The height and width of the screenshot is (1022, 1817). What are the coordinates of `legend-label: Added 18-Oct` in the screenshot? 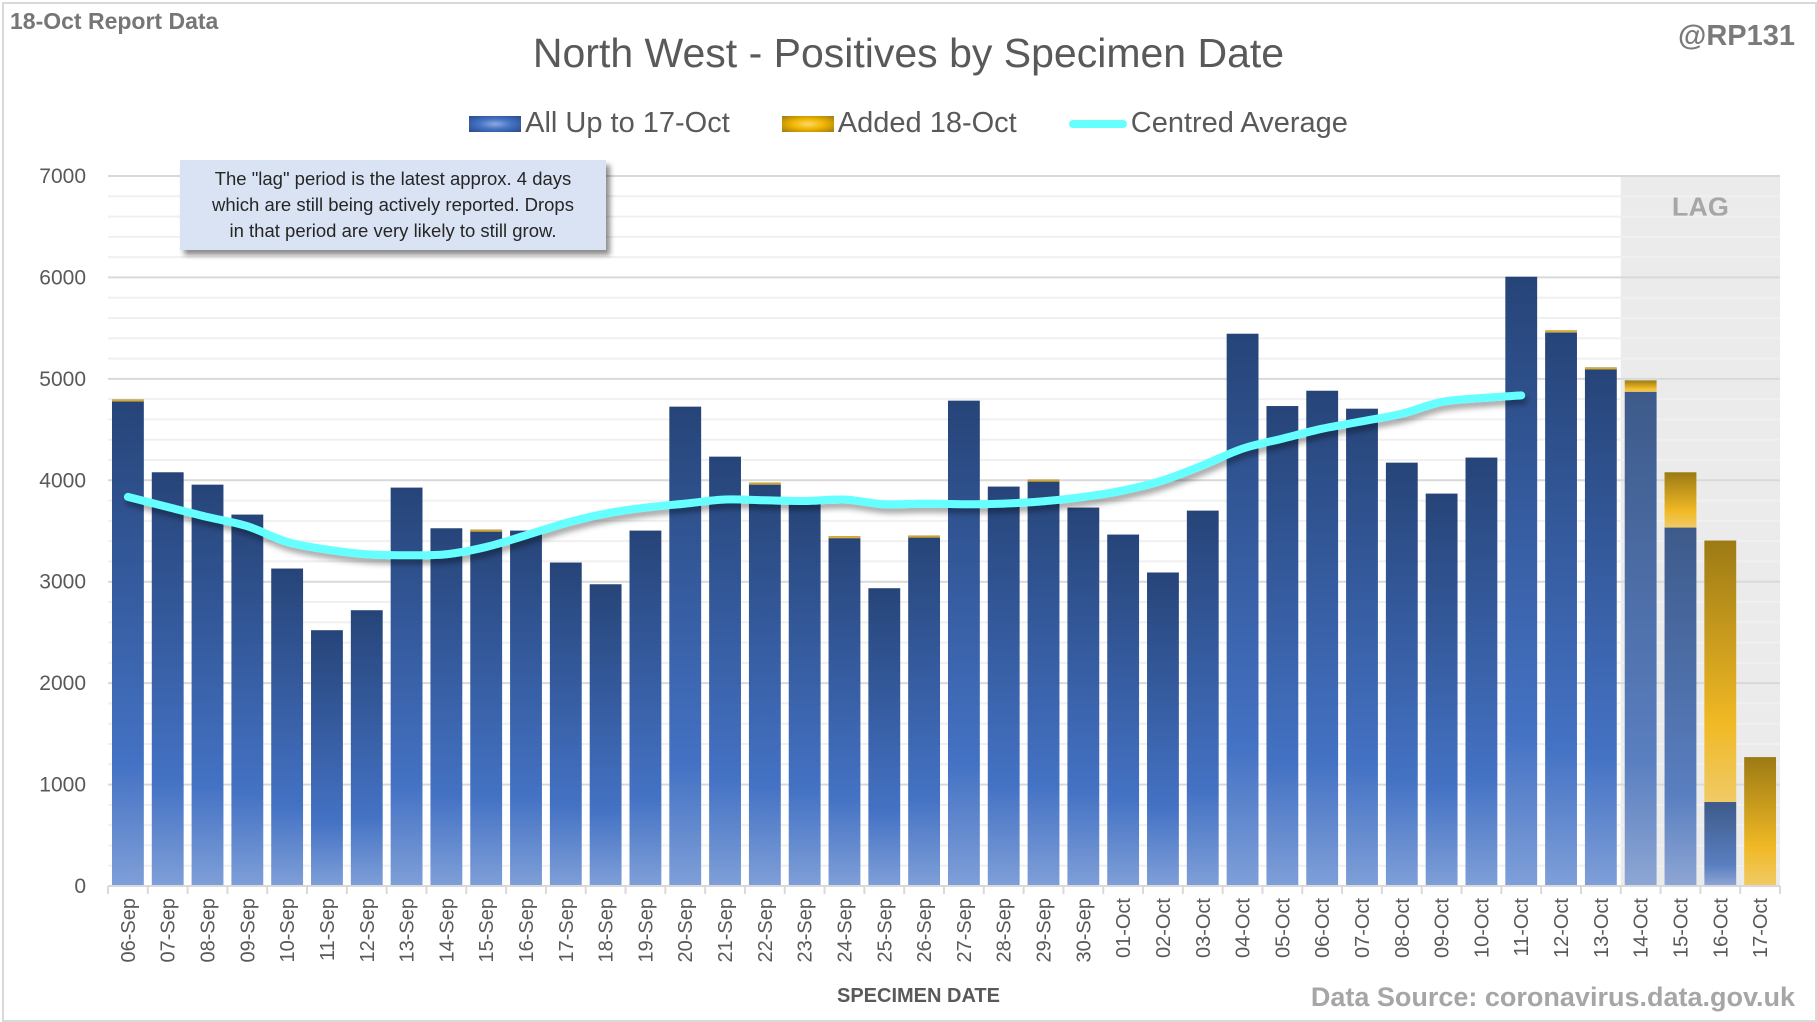 It's located at (927, 123).